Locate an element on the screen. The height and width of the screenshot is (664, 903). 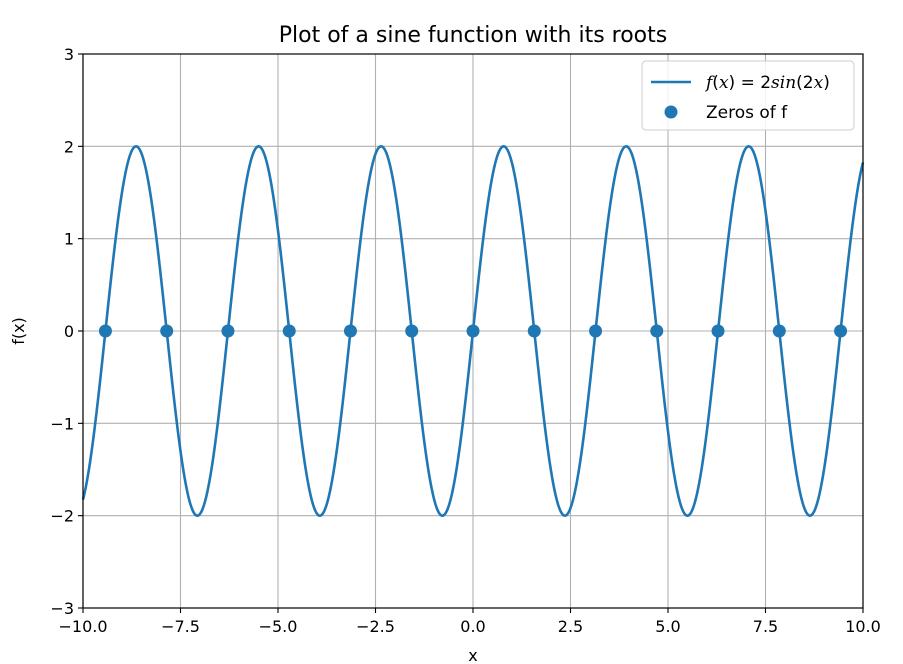
y-tick-label: −1 is located at coordinates (62, 423).